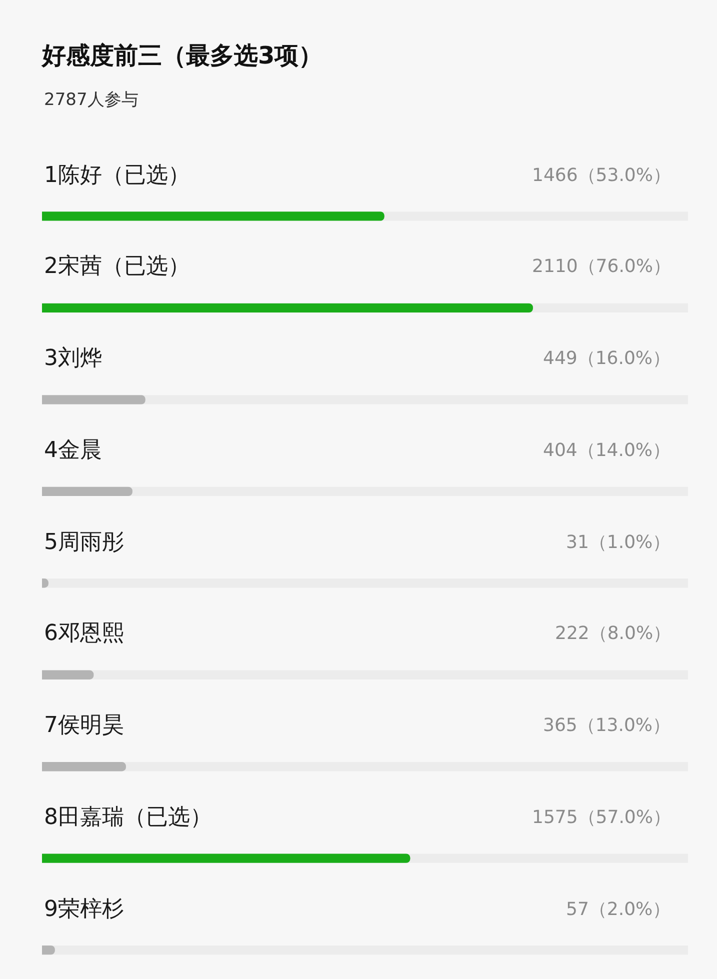 The image size is (717, 979). I want to click on data-label: 2110（76.0%）, so click(601, 266).